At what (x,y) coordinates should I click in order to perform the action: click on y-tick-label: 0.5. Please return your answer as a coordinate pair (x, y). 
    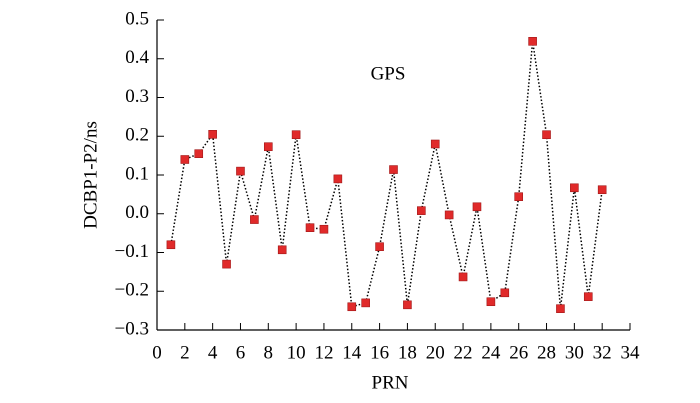
    Looking at the image, I should click on (137, 18).